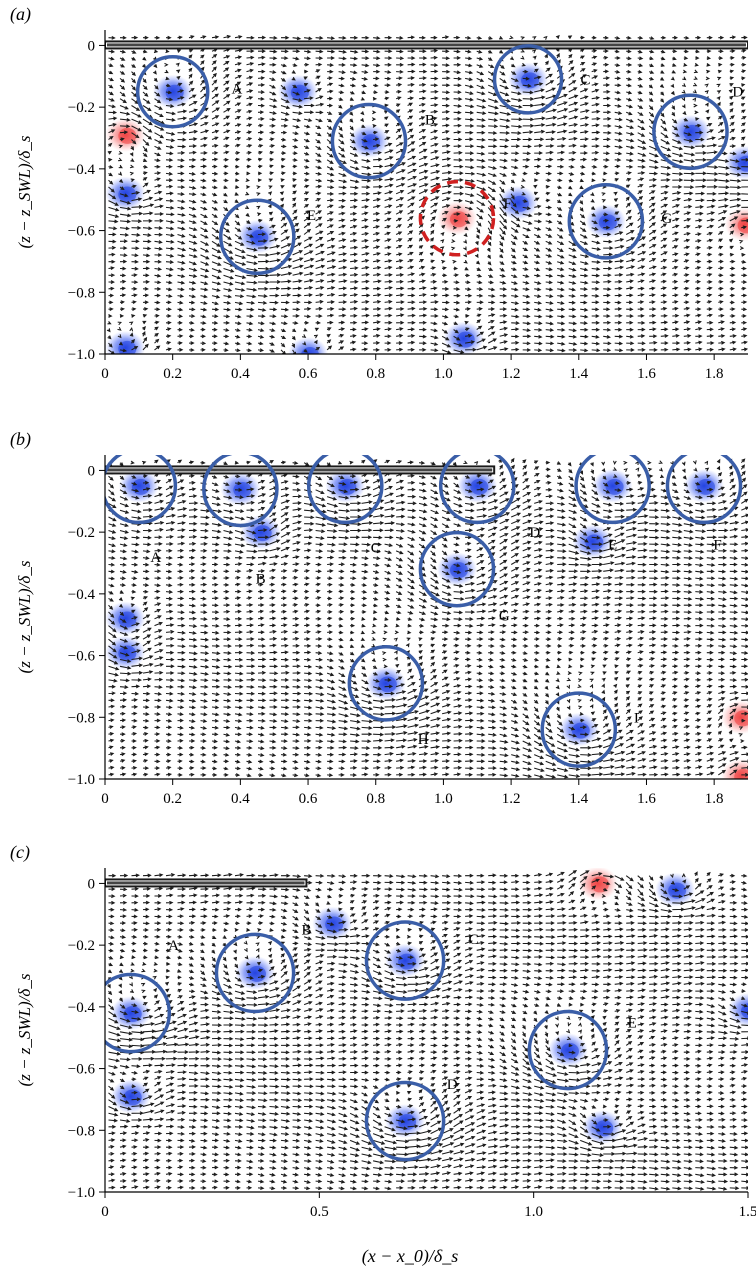 This screenshot has width=756, height=1270. Describe the element at coordinates (20, 439) in the screenshot. I see `panel-label: (b)` at that location.